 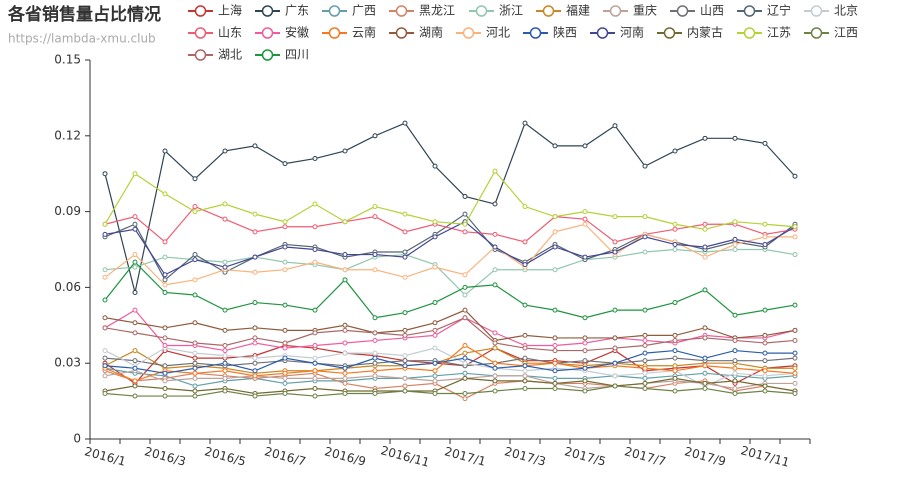 What do you see at coordinates (630, 11) in the screenshot?
I see `legend-item: 重庆` at bounding box center [630, 11].